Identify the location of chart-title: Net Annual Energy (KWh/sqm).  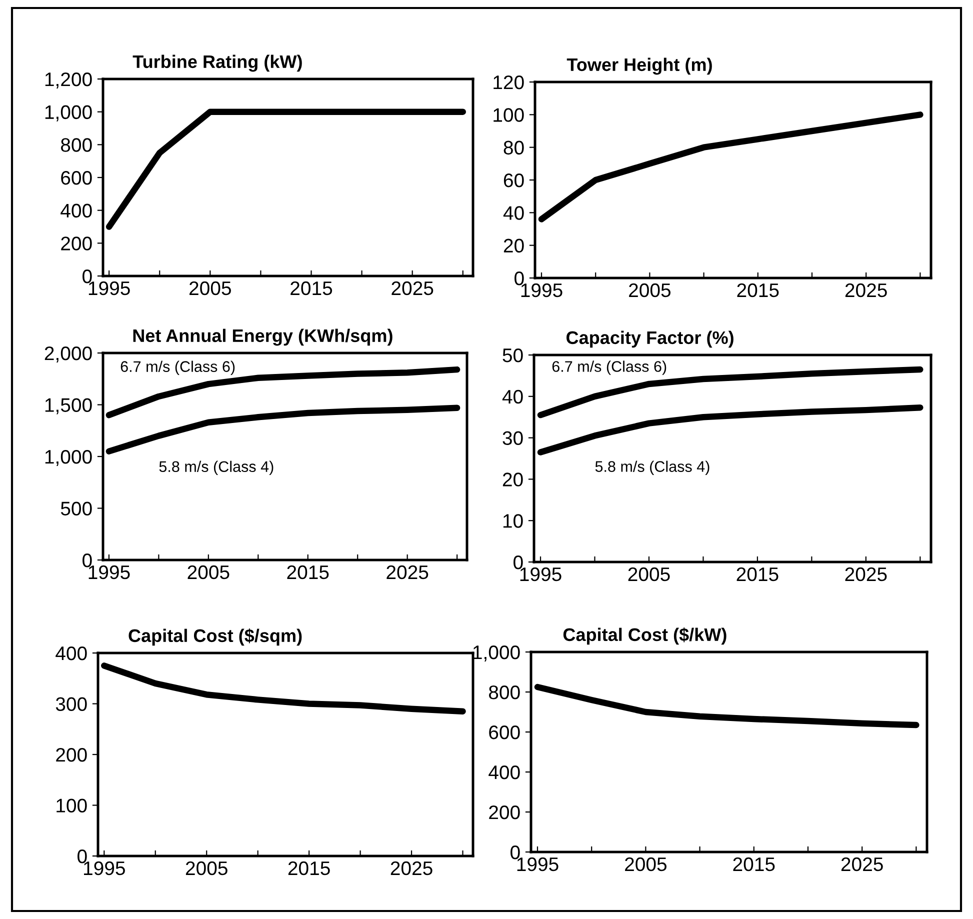
(262, 337).